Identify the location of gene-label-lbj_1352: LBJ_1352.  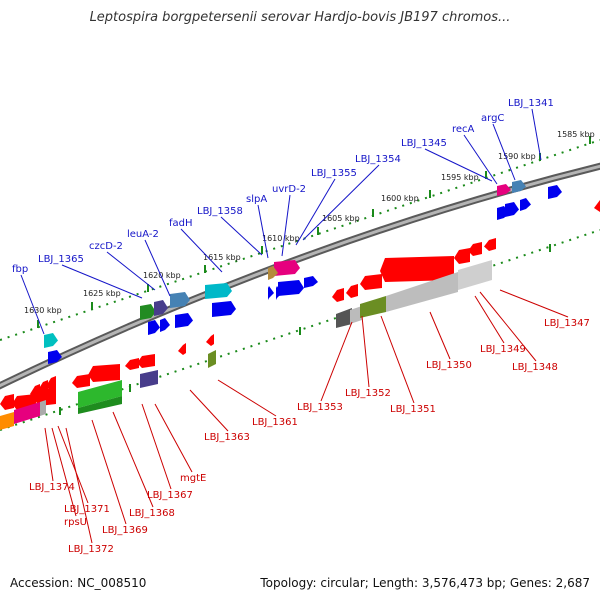
(368, 393).